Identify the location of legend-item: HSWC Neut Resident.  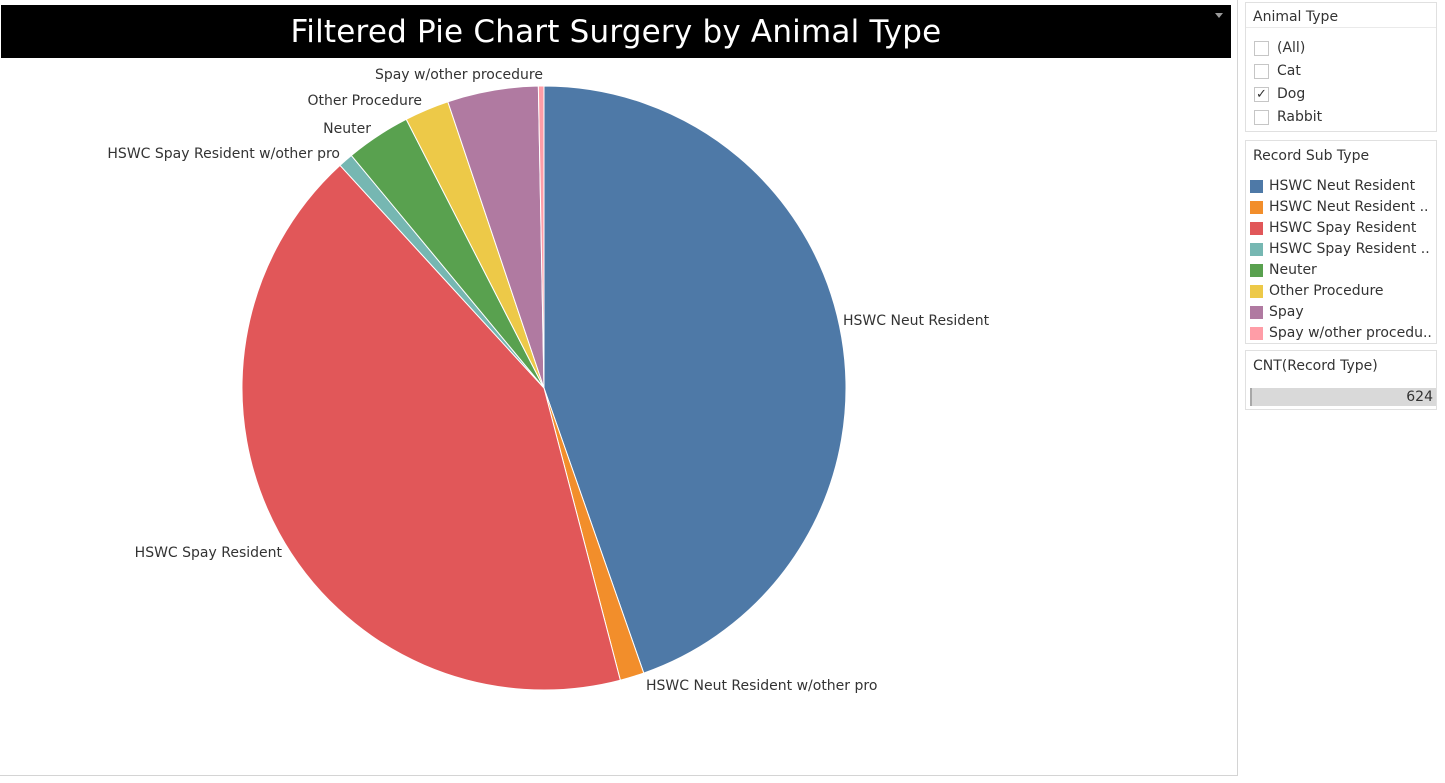
(1342, 186).